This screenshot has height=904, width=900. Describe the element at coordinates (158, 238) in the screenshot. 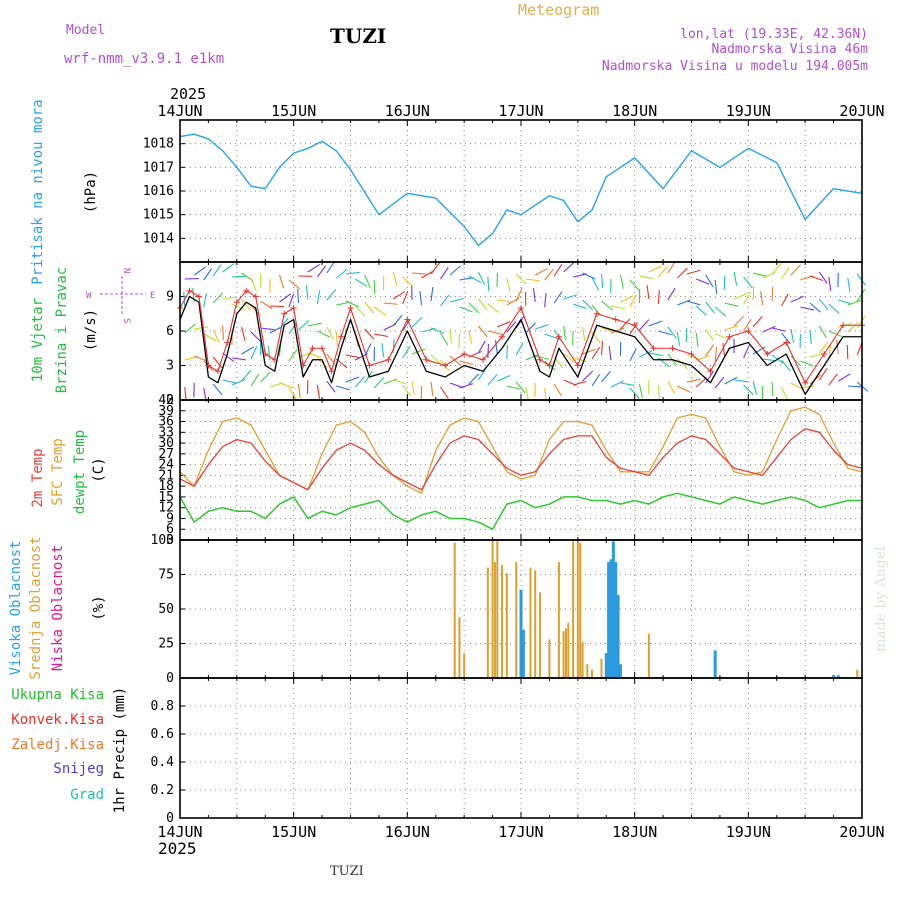

I see `y-tick-label: 1014` at that location.